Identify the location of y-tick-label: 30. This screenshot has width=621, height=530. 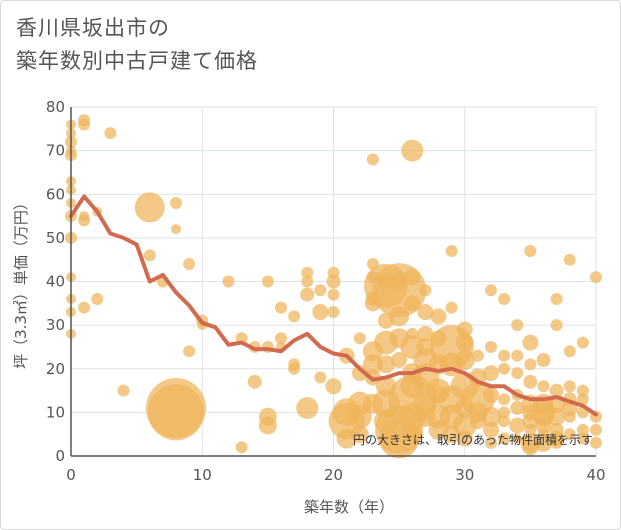
(55, 325).